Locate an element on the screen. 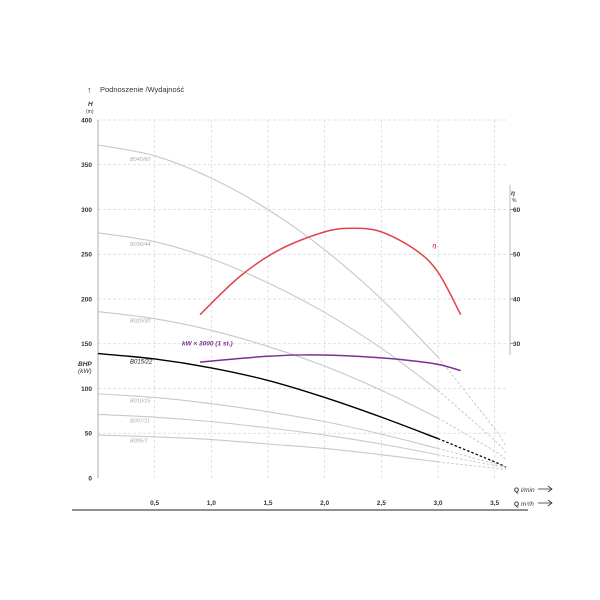  x-tick-label: 0,5 is located at coordinates (154, 503).